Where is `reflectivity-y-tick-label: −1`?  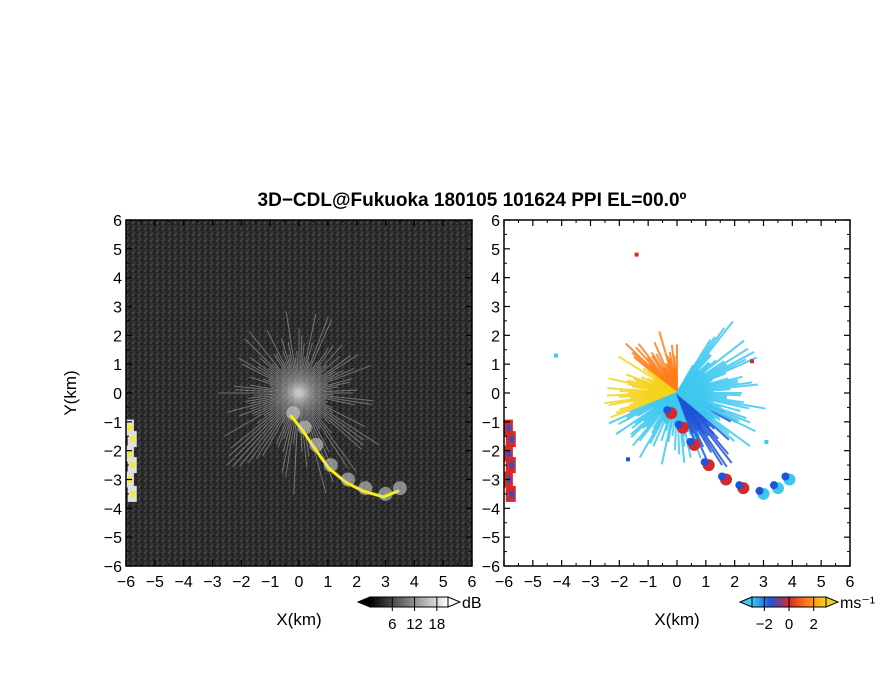 reflectivity-y-tick-label: −1 is located at coordinates (113, 423).